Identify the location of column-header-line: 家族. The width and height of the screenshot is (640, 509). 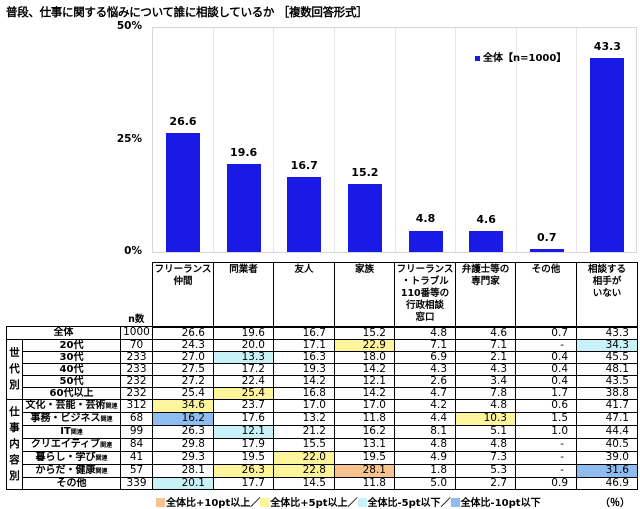
(364, 269).